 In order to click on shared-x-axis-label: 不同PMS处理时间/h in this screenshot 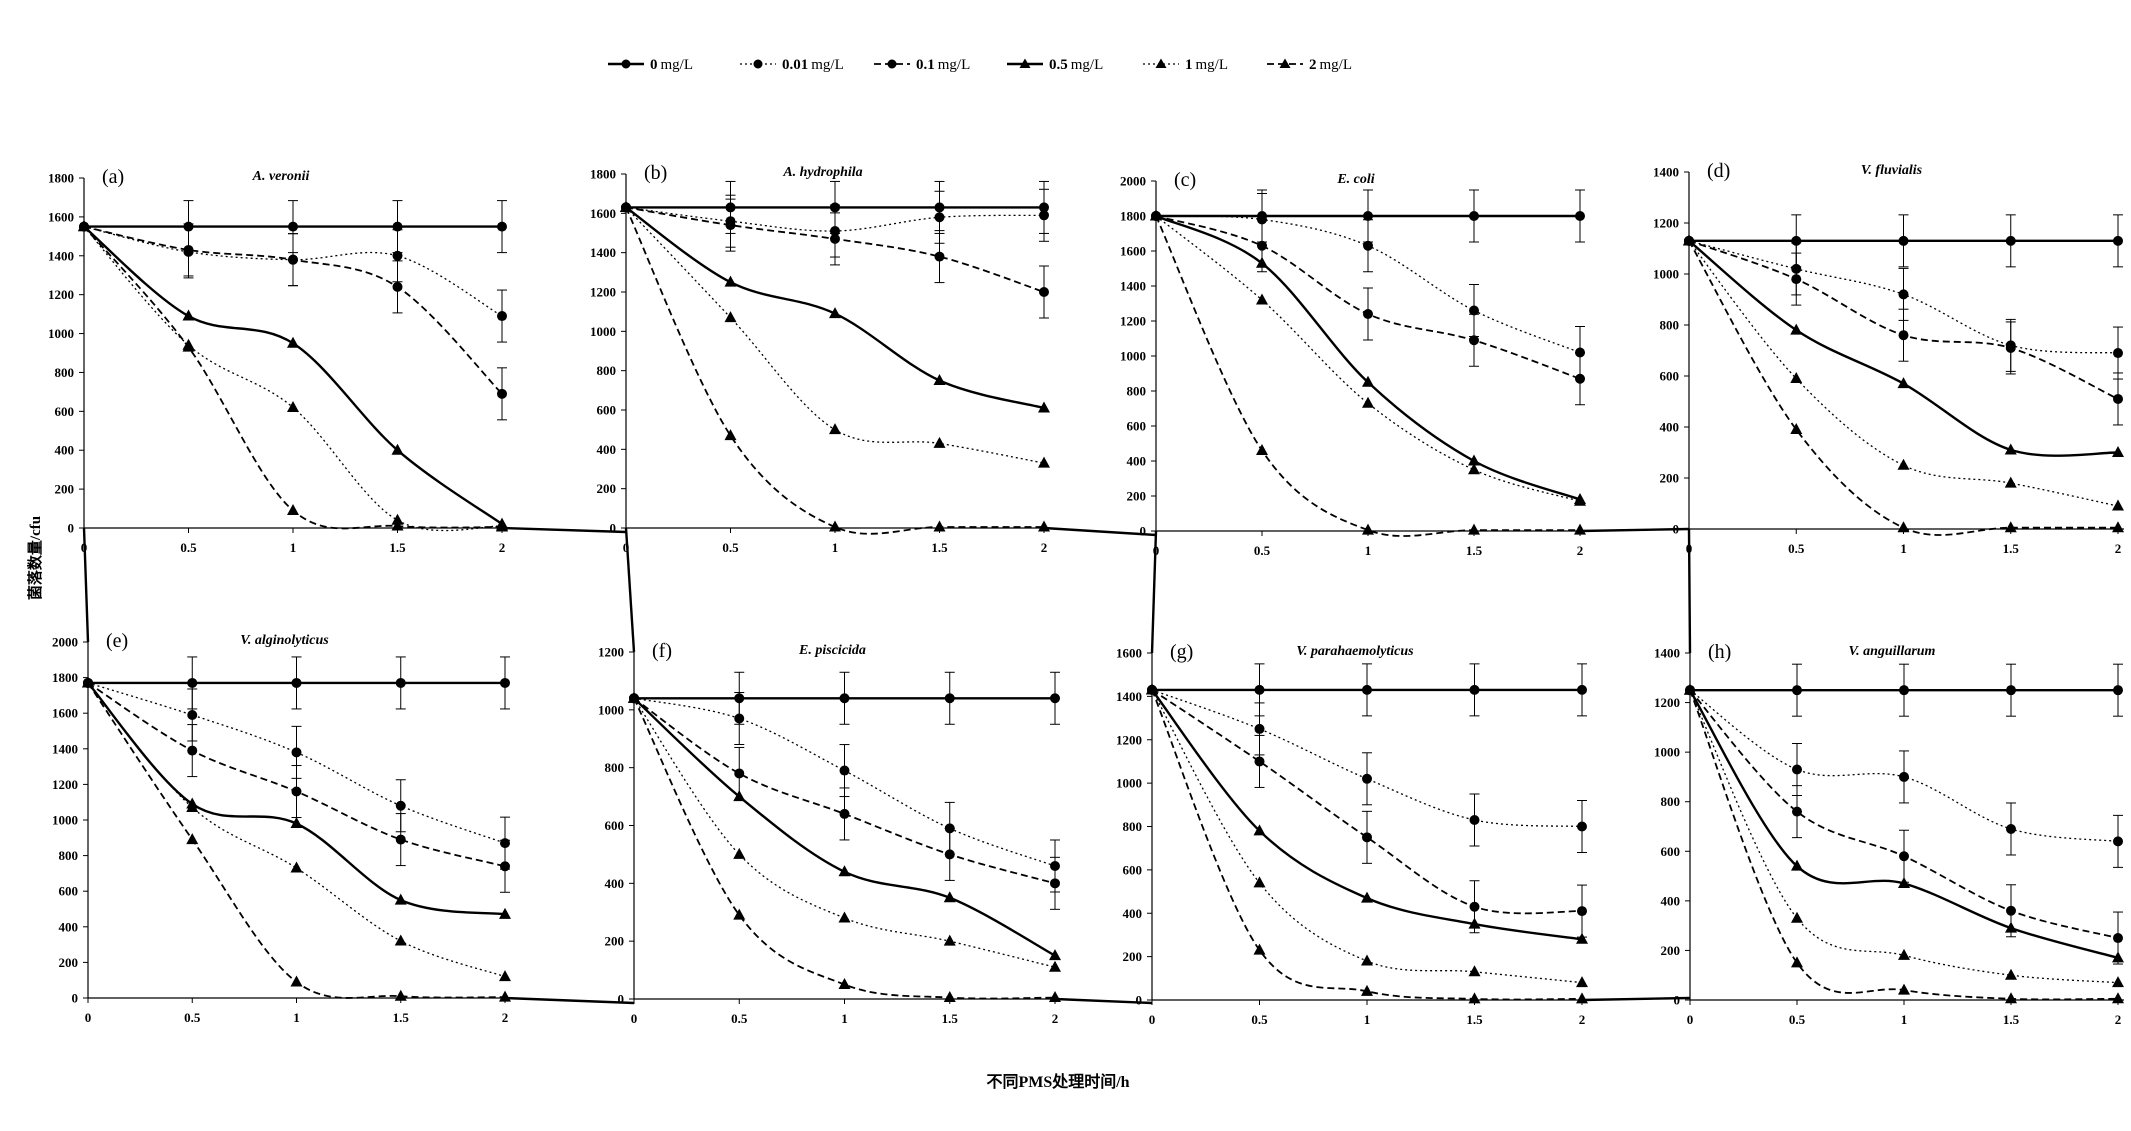, I will do `click(1057, 1081)`.